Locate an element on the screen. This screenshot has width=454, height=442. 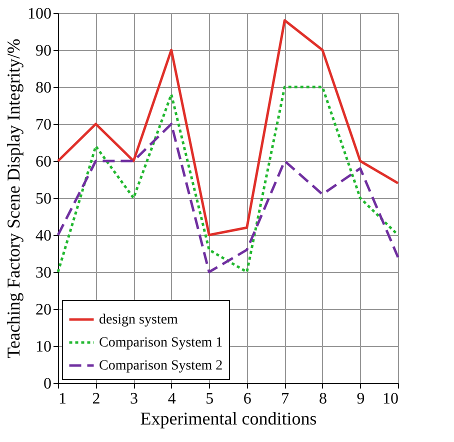
legend-label: Comparison System 2 is located at coordinates (161, 366).